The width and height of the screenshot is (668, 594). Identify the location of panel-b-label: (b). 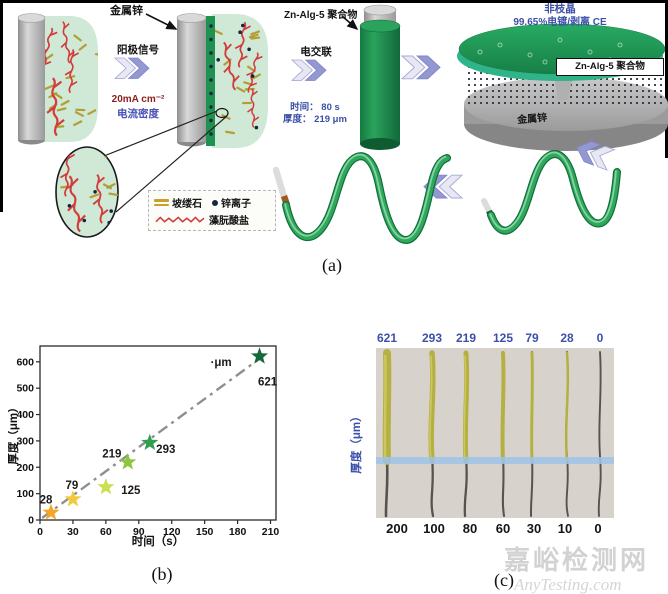
(162, 574).